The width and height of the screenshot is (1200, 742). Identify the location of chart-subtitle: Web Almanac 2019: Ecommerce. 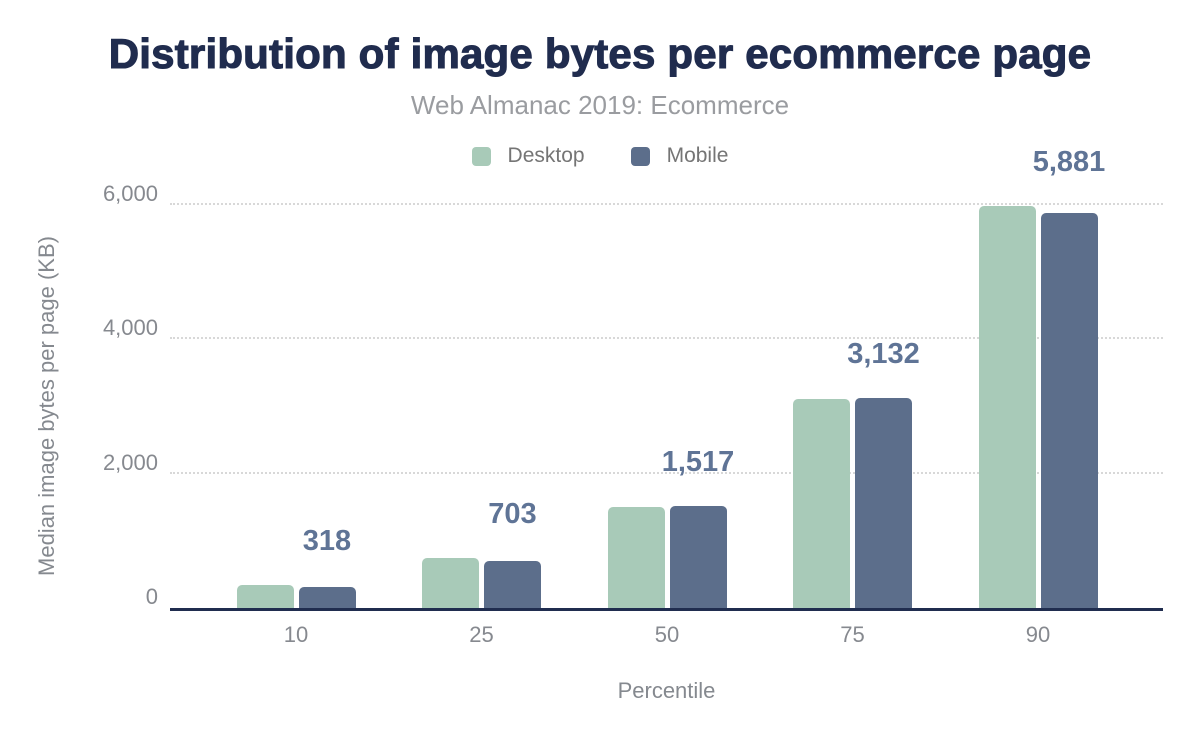
(600, 105).